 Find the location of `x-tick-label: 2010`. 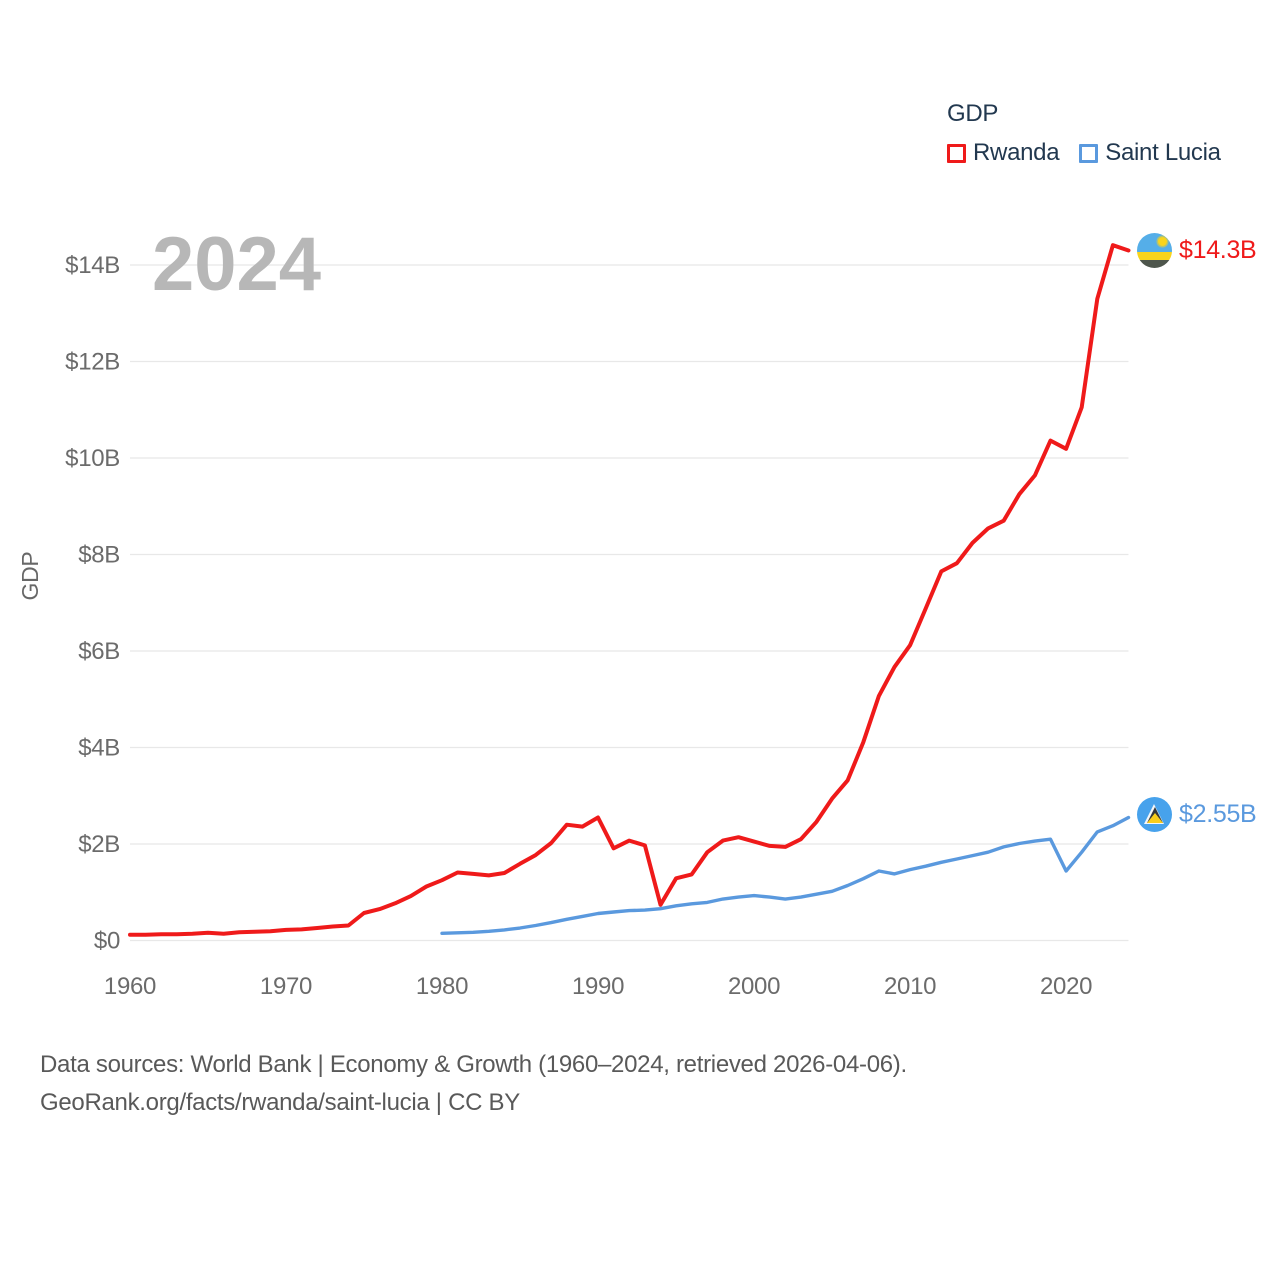

x-tick-label: 2010 is located at coordinates (910, 986).